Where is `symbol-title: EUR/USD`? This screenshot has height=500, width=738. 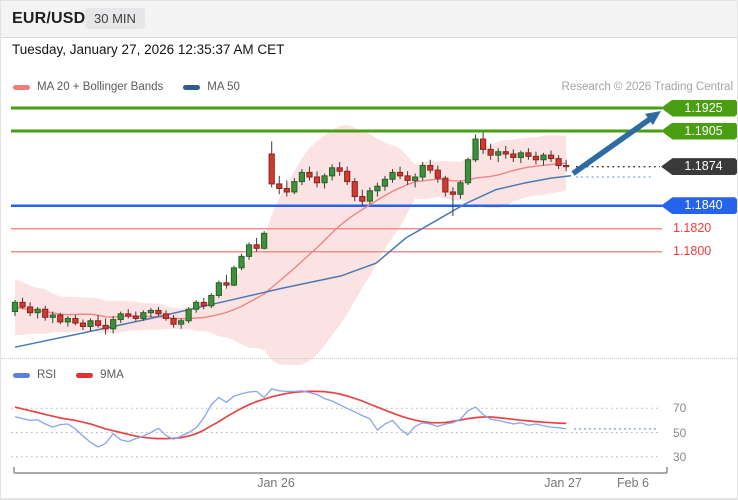 symbol-title: EUR/USD is located at coordinates (49, 18).